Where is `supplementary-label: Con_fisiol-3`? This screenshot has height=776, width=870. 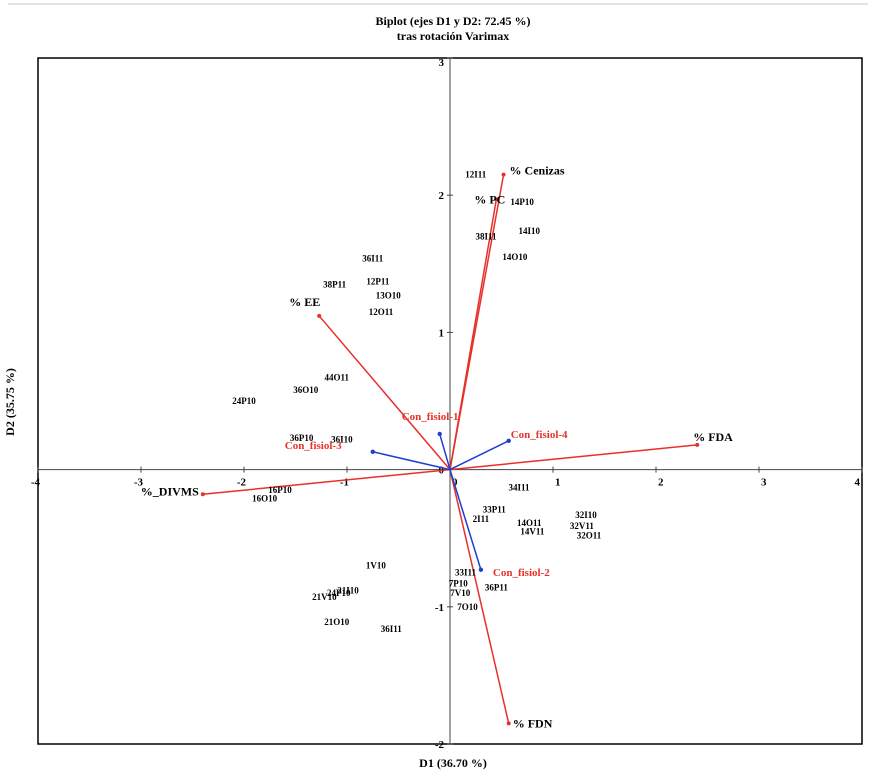
supplementary-label: Con_fisiol-3 is located at coordinates (313, 446).